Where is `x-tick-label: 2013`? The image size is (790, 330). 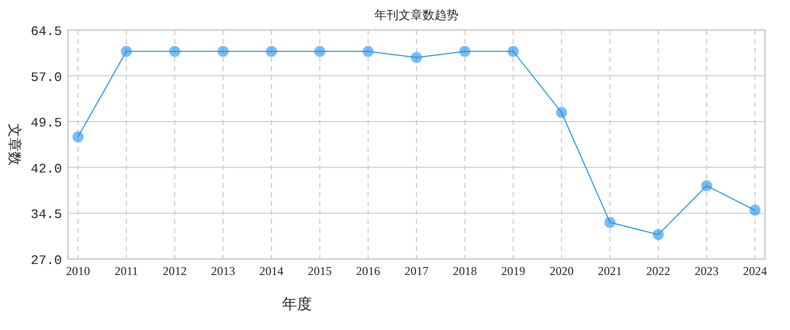
x-tick-label: 2013 is located at coordinates (223, 271).